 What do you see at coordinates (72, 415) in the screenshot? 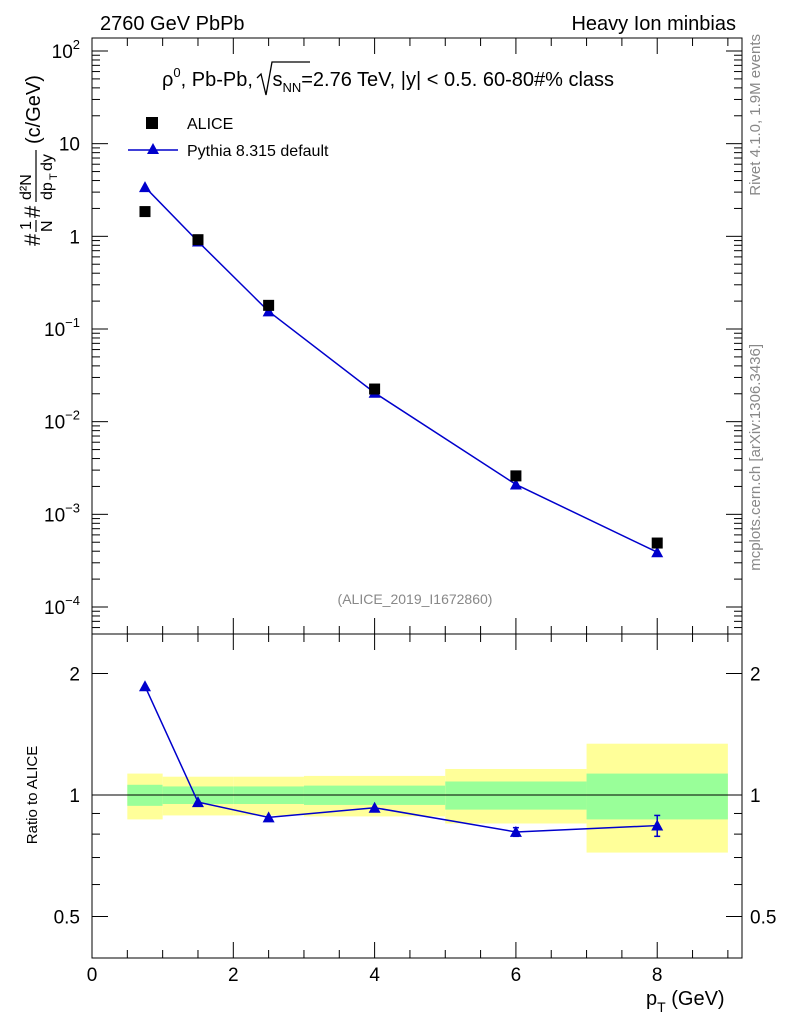
I see `main-y-tick-exponent: −2` at bounding box center [72, 415].